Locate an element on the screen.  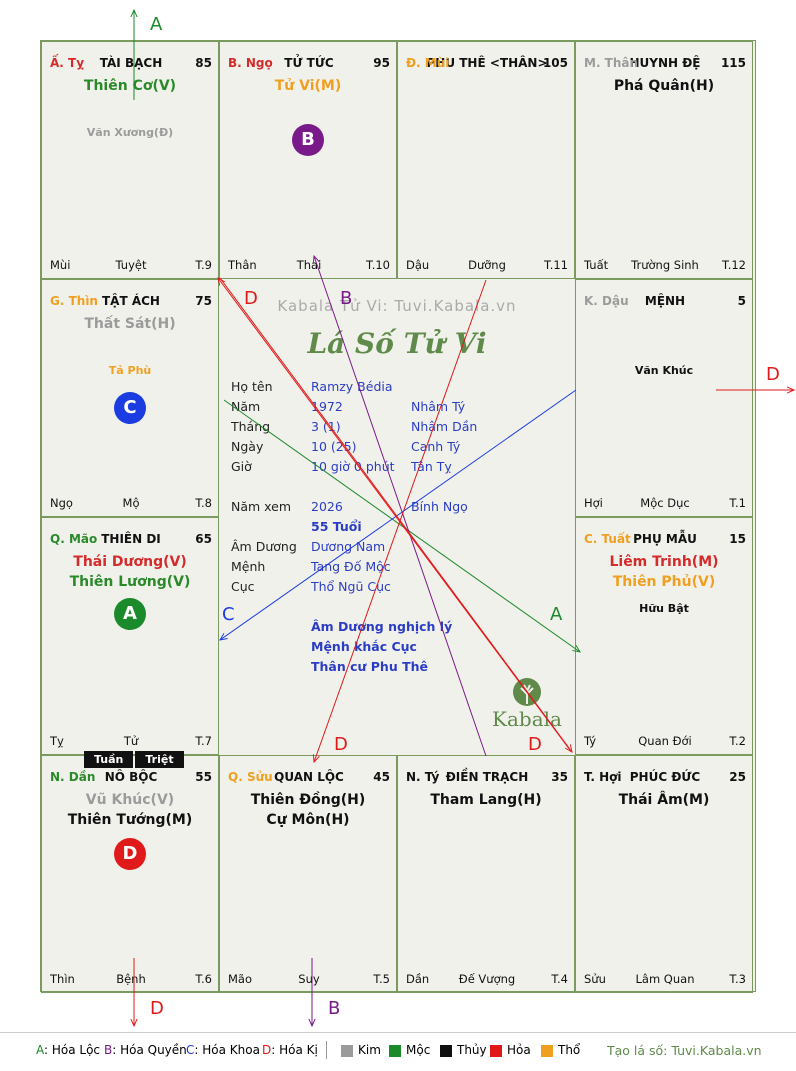
legend-divider is located at coordinates (326, 1050).